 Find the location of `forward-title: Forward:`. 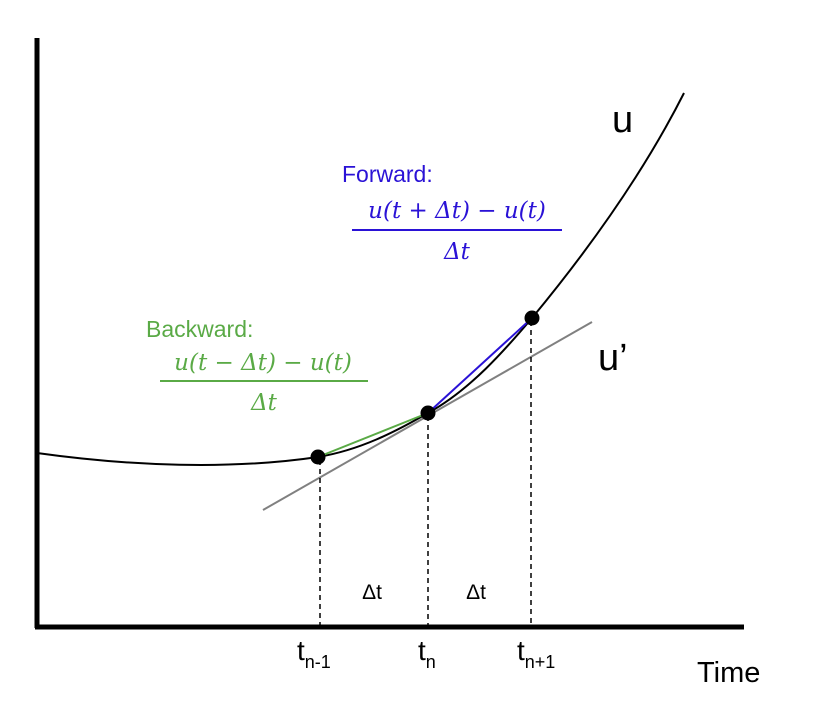

forward-title: Forward: is located at coordinates (387, 174).